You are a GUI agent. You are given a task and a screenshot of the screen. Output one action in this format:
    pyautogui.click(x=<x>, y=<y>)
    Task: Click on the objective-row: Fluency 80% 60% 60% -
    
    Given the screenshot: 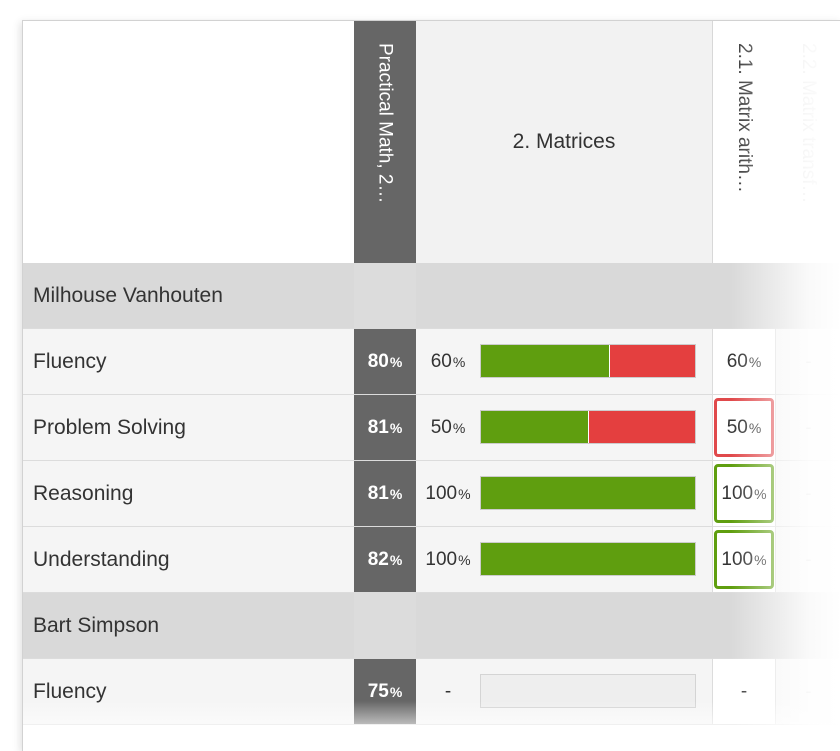 What is the action you would take?
    pyautogui.click(x=431, y=362)
    